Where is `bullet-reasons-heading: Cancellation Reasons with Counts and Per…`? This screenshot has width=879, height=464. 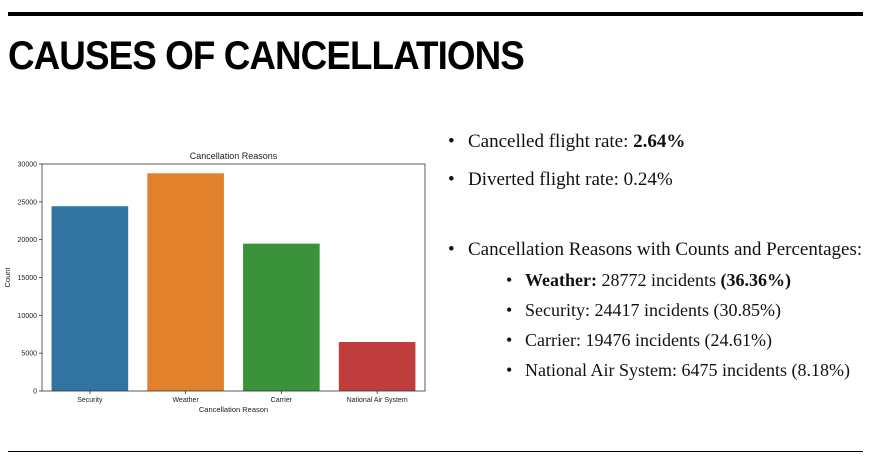 bullet-reasons-heading: Cancellation Reasons with Counts and Per… is located at coordinates (658, 310).